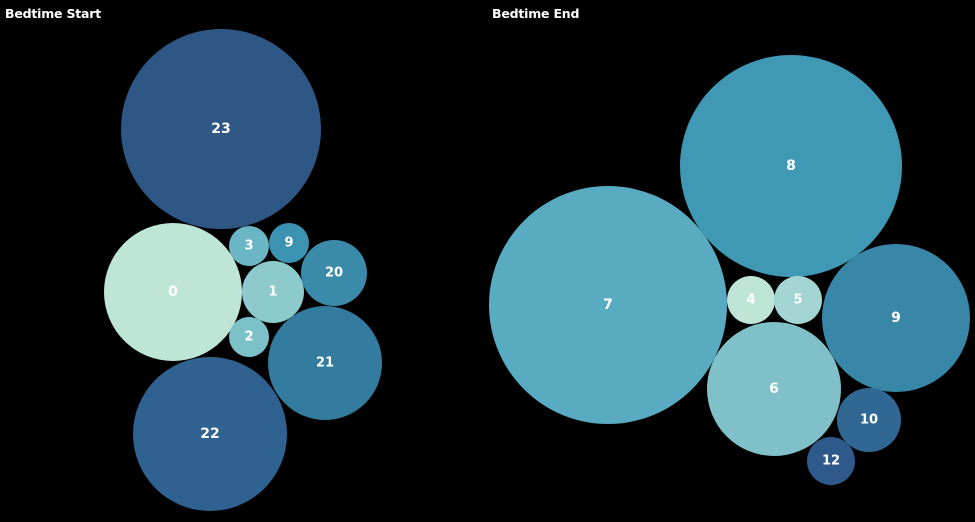 The image size is (975, 522). I want to click on bedtime-start-bubble-label-20: 20, so click(334, 273).